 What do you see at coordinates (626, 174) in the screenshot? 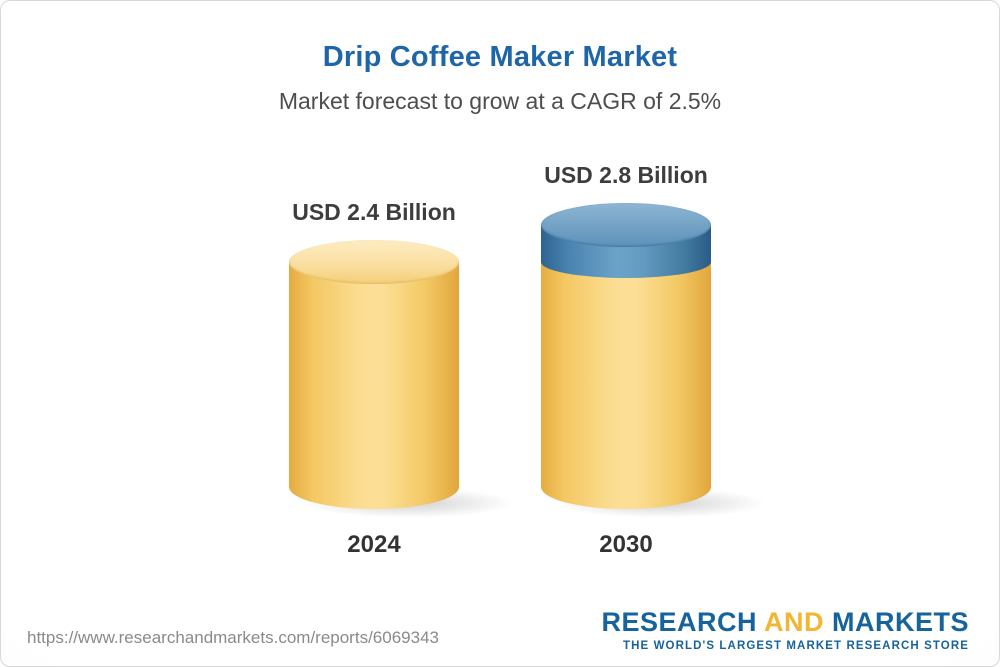
I see `value-label-2030: USD 2.8 Billion` at bounding box center [626, 174].